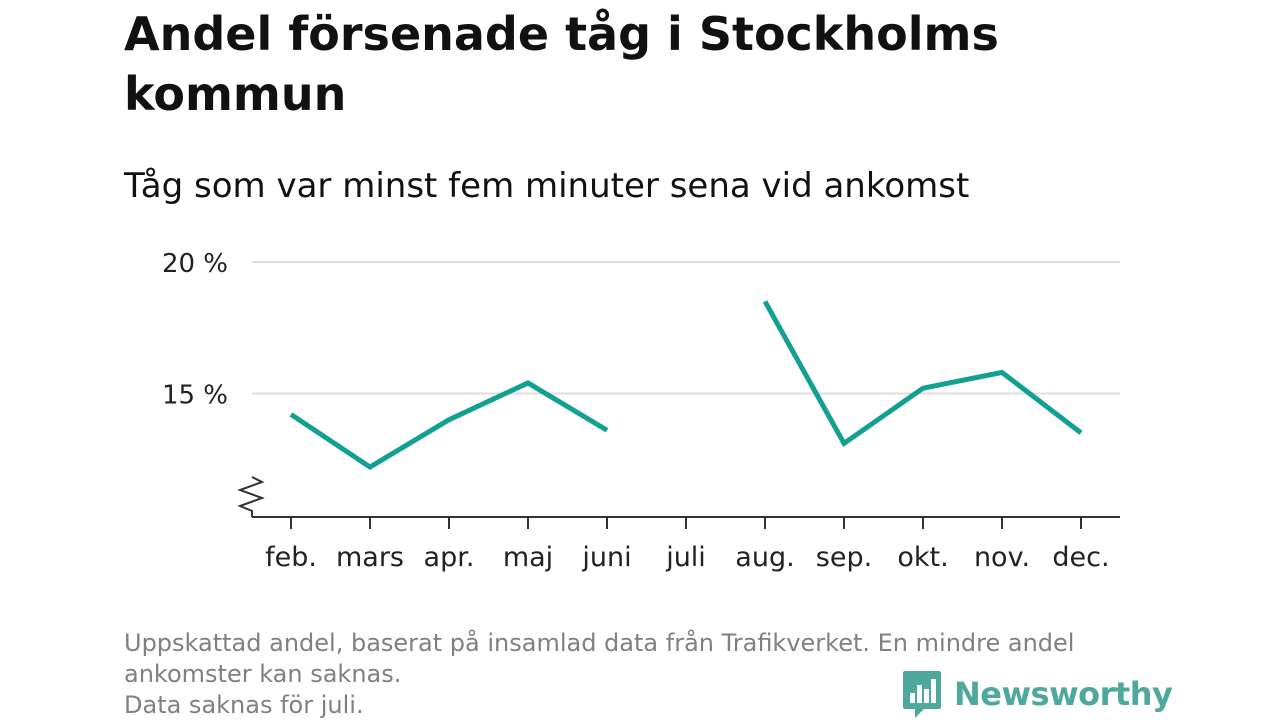 Image resolution: width=1280 pixels, height=720 pixels. What do you see at coordinates (844, 557) in the screenshot?
I see `x-tick-label: sep.` at bounding box center [844, 557].